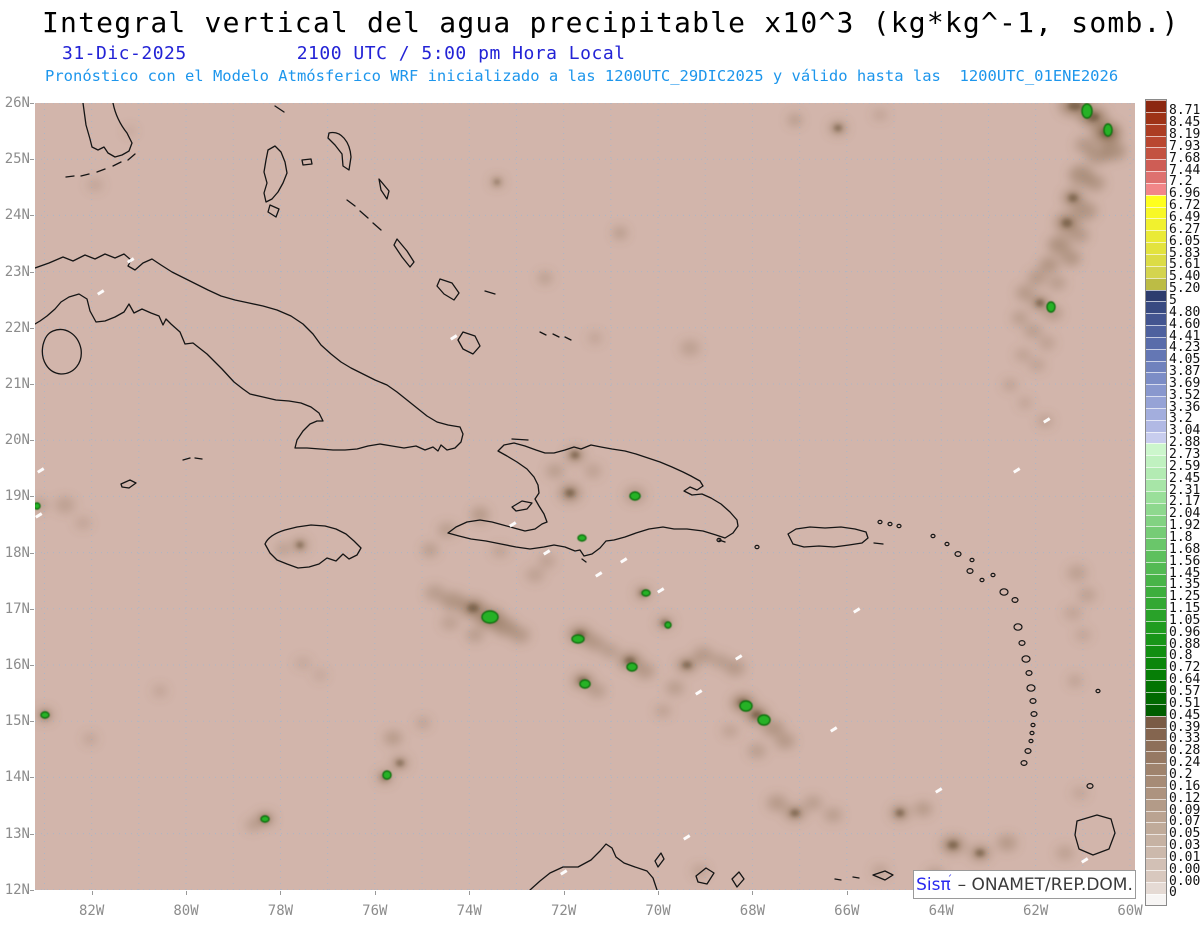 The height and width of the screenshot is (927, 1200). I want to click on island-dots, so click(908, 654).